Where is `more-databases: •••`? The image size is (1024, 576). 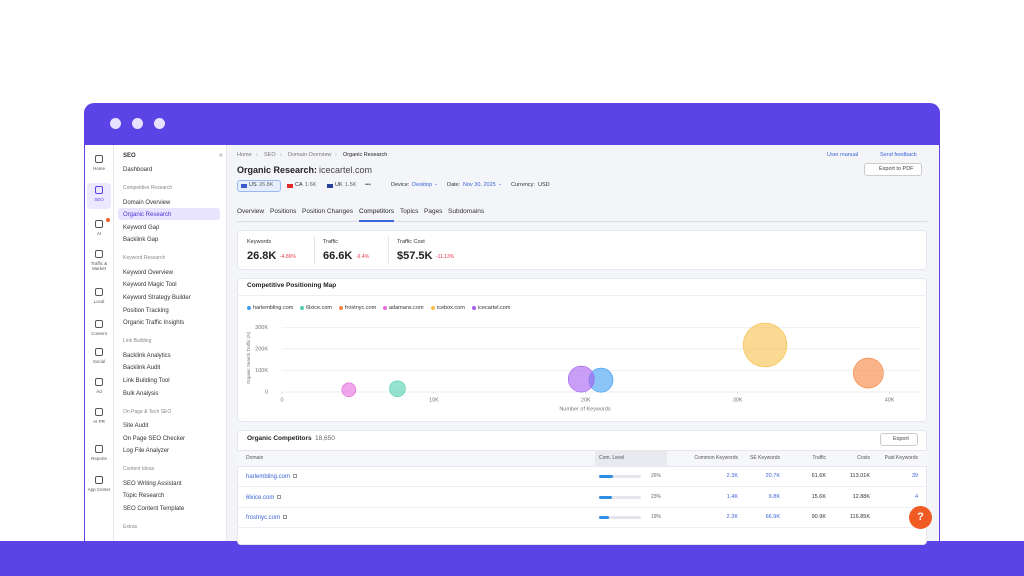 more-databases: ••• is located at coordinates (368, 185).